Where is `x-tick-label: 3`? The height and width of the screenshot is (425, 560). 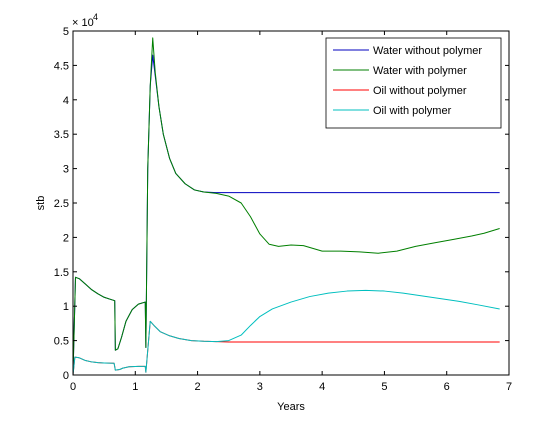 x-tick-label: 3 is located at coordinates (260, 387).